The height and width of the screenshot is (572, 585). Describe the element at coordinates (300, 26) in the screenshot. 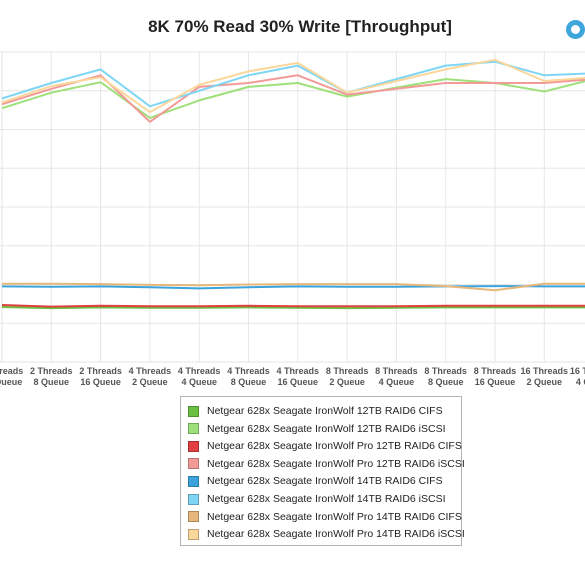

I see `chart-title: 8K 70% Read 30% Write [Throughput]` at that location.